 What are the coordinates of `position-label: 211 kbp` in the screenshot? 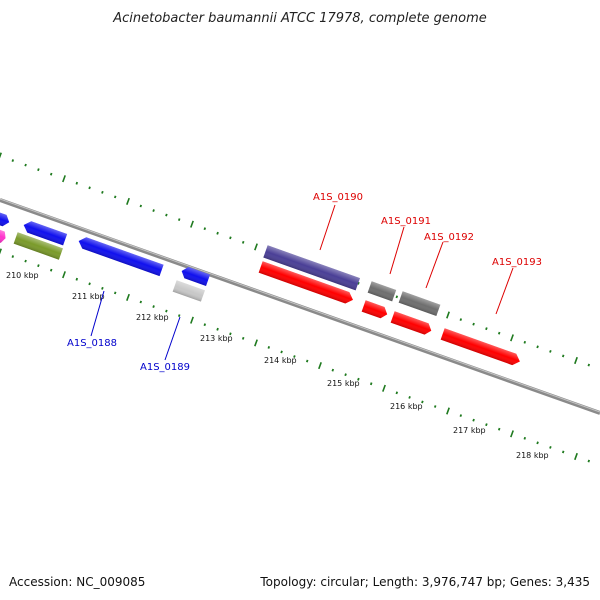 It's located at (88, 296).